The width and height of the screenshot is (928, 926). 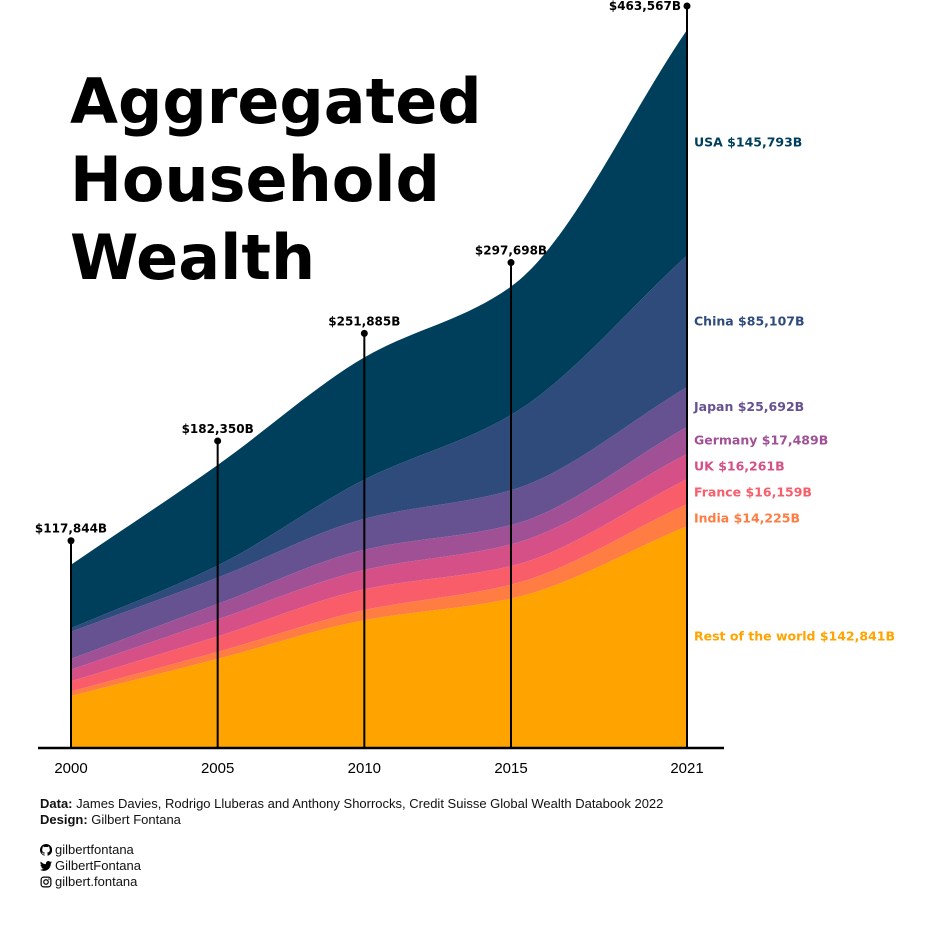 I want to click on title-line-1: Aggregated, so click(x=276, y=101).